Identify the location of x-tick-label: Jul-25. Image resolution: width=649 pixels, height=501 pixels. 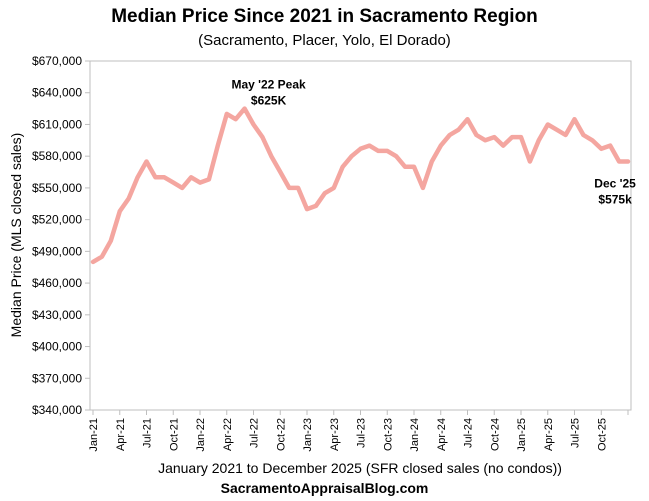
(576, 433).